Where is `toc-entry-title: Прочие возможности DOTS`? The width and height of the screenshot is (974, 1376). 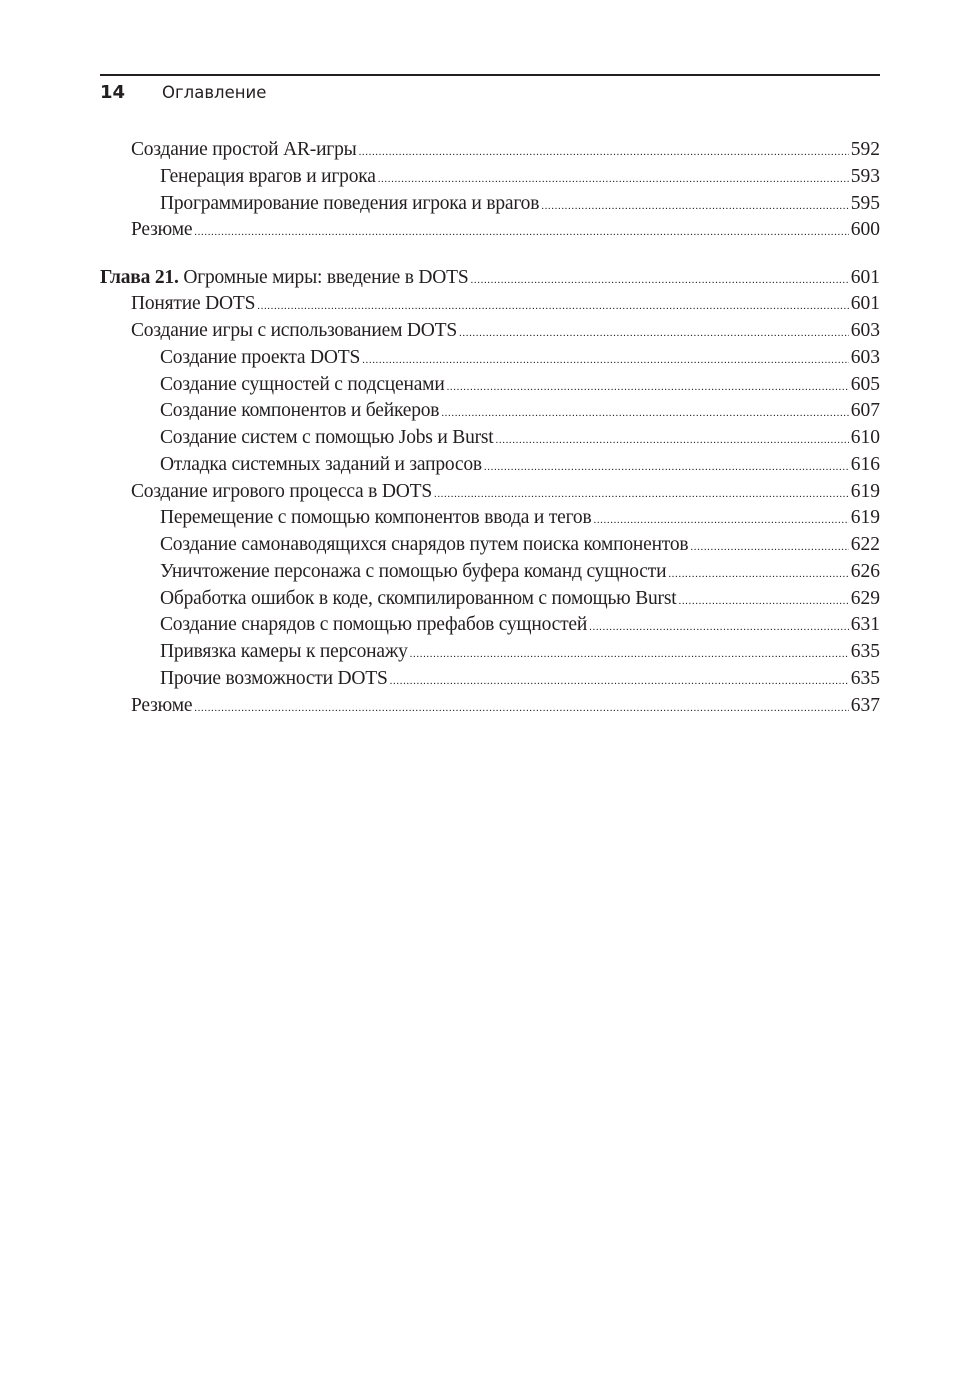 toc-entry-title: Прочие возможности DOTS is located at coordinates (274, 679).